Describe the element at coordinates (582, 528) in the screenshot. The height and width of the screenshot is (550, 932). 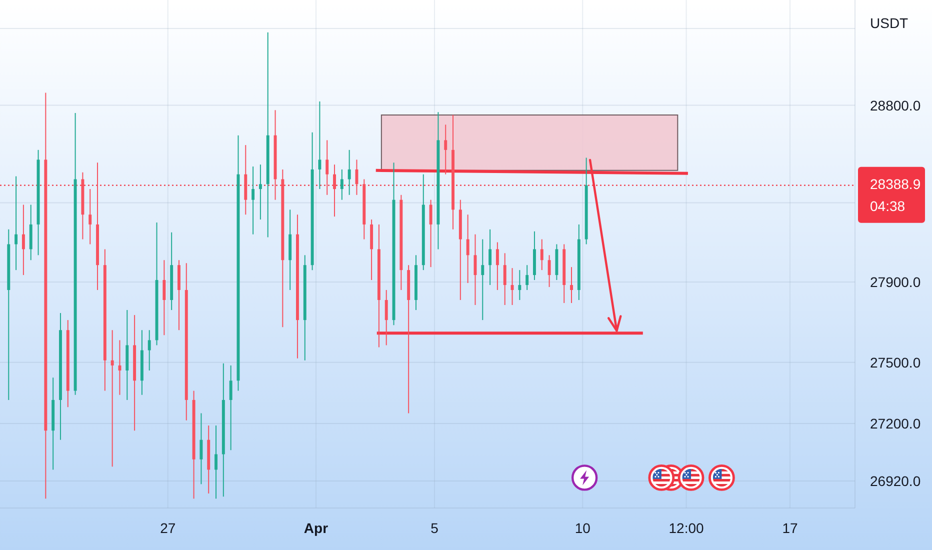
I see `x-tick-label: 10` at that location.